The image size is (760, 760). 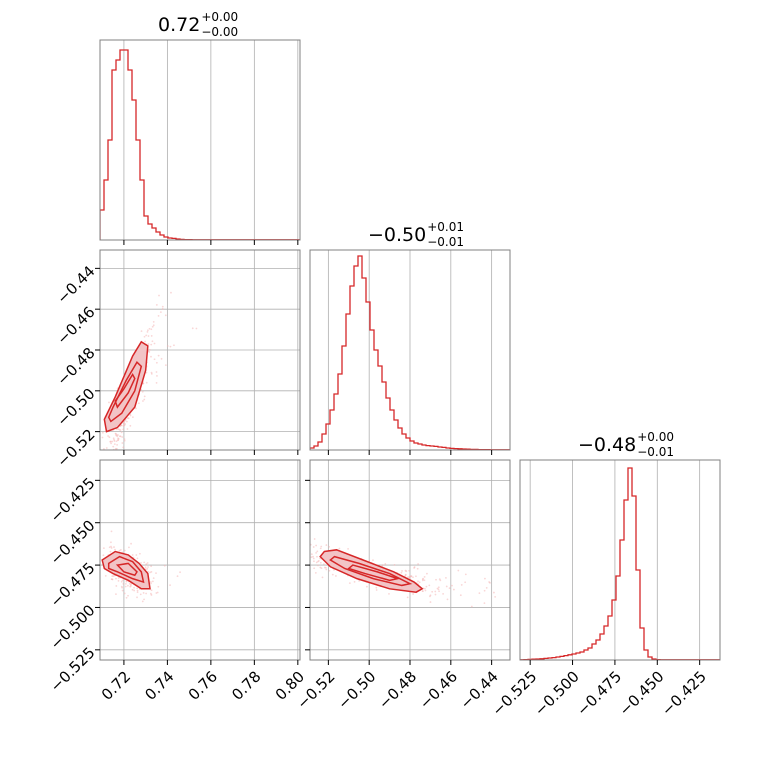 I want to click on x-tick-label: −0.46, so click(x=438, y=690).